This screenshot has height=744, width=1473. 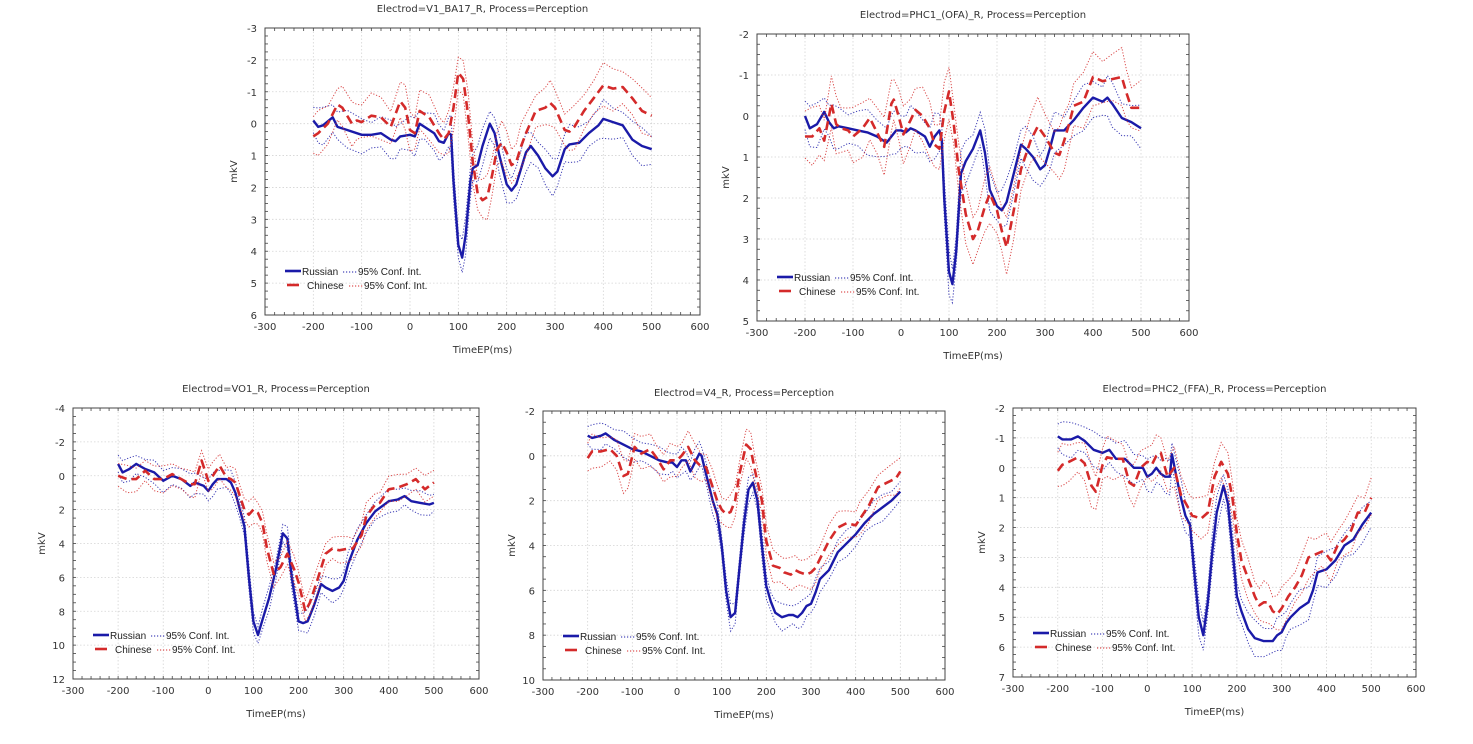 What do you see at coordinates (276, 389) in the screenshot?
I see `chart-title: Electrod=VO1_R, Process=Perception` at bounding box center [276, 389].